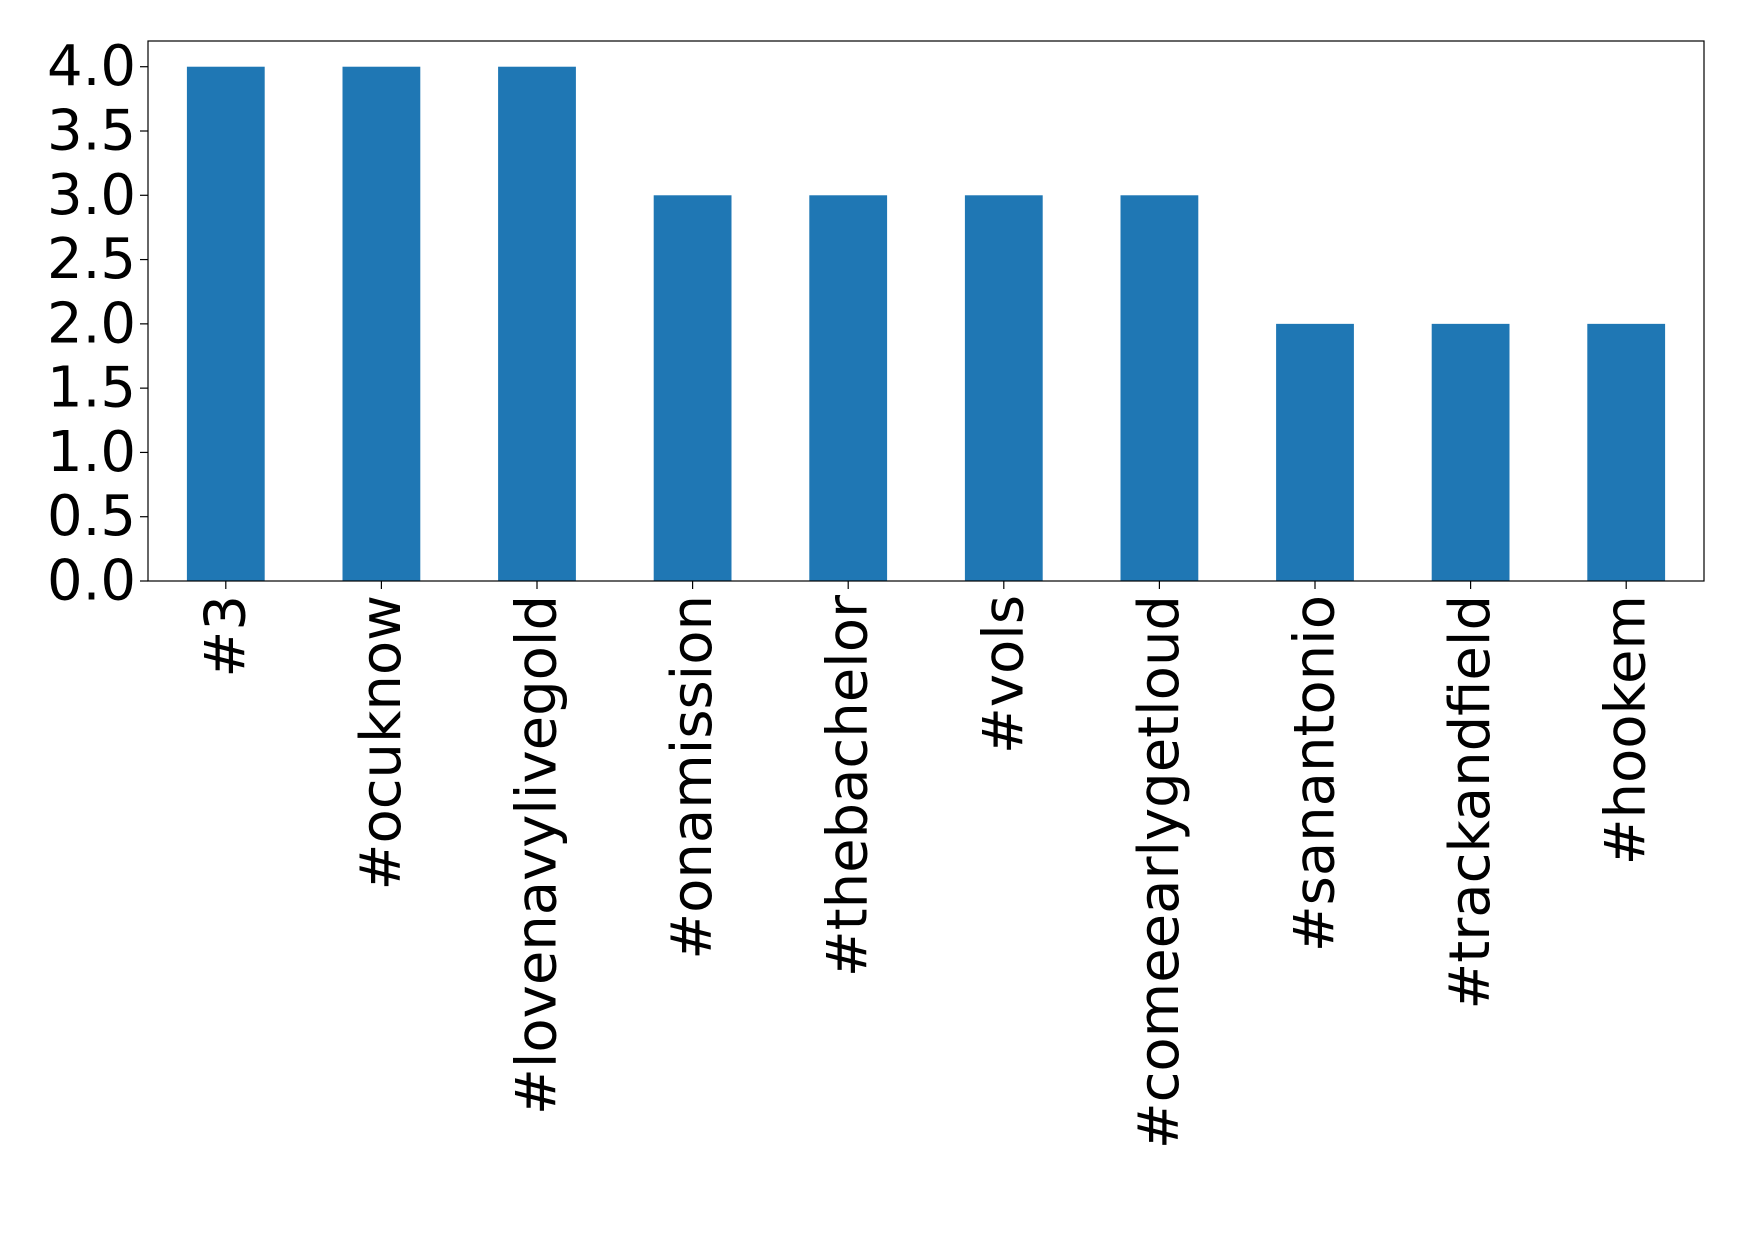  Describe the element at coordinates (381, 742) in the screenshot. I see `x-tick-label: #ocuknow` at that location.